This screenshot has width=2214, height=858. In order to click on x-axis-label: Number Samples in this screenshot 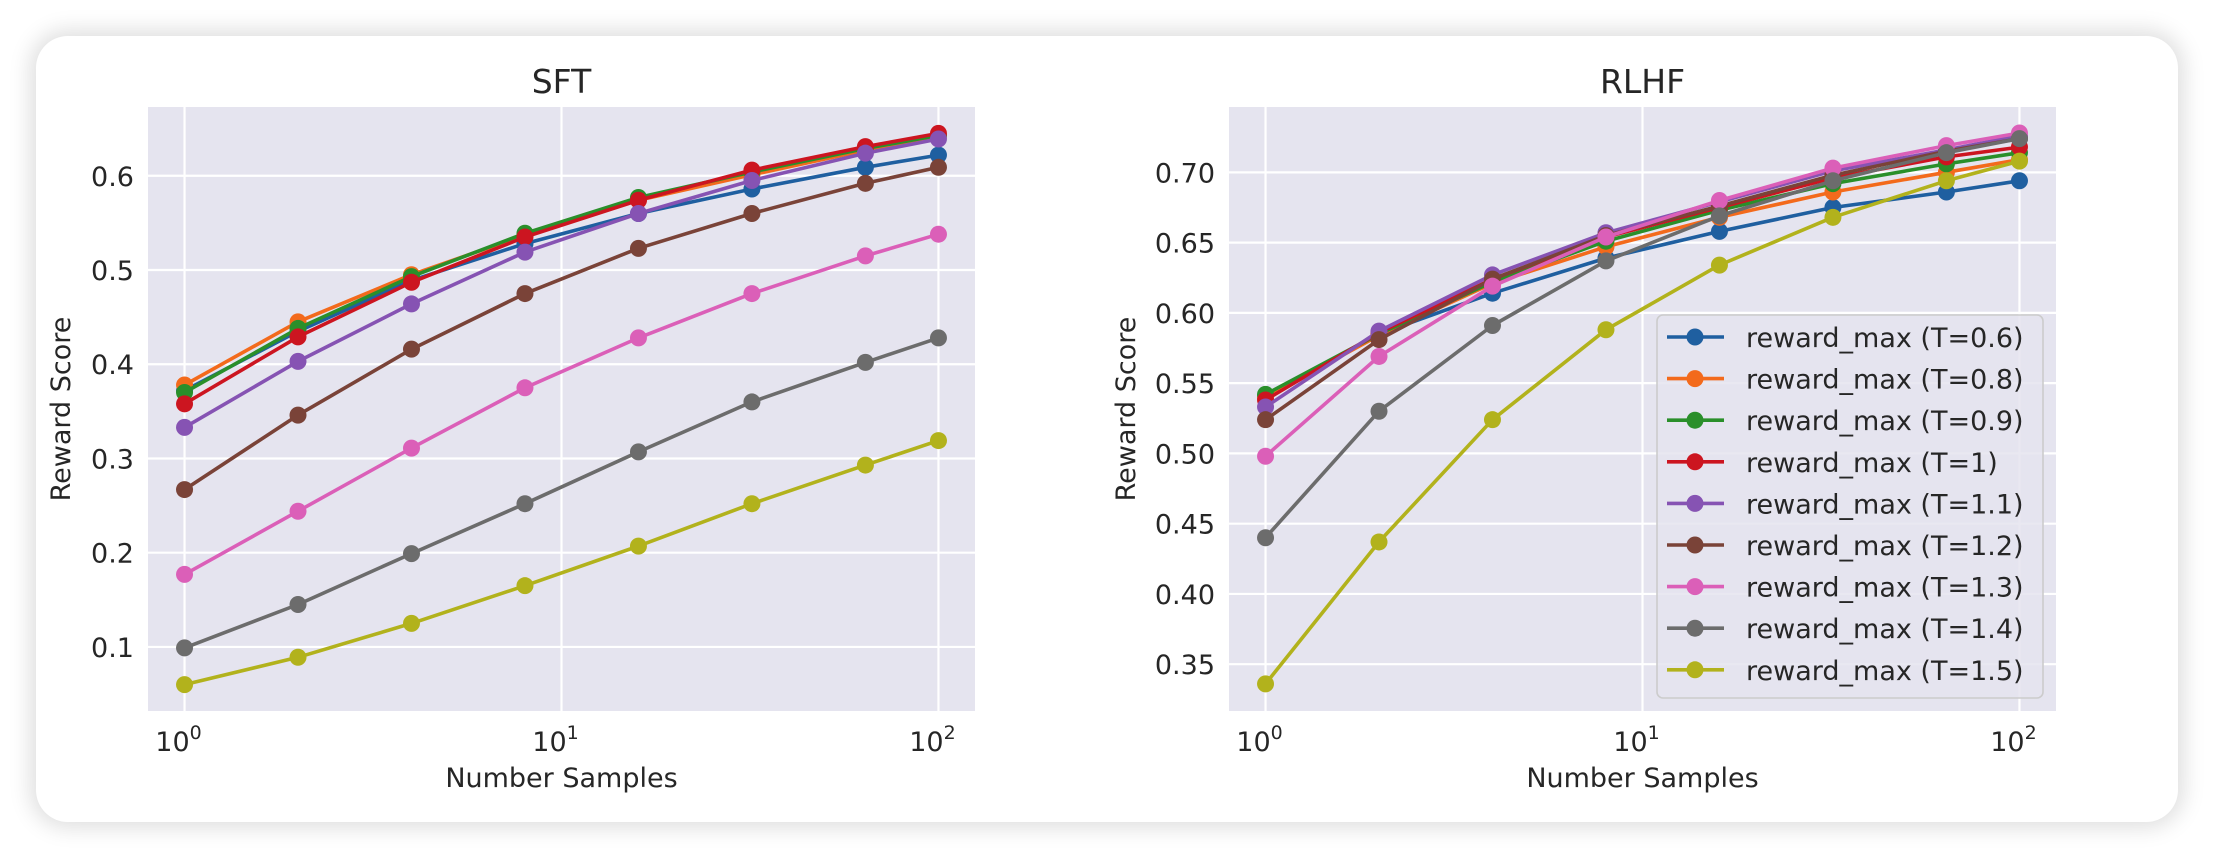, I will do `click(561, 778)`.